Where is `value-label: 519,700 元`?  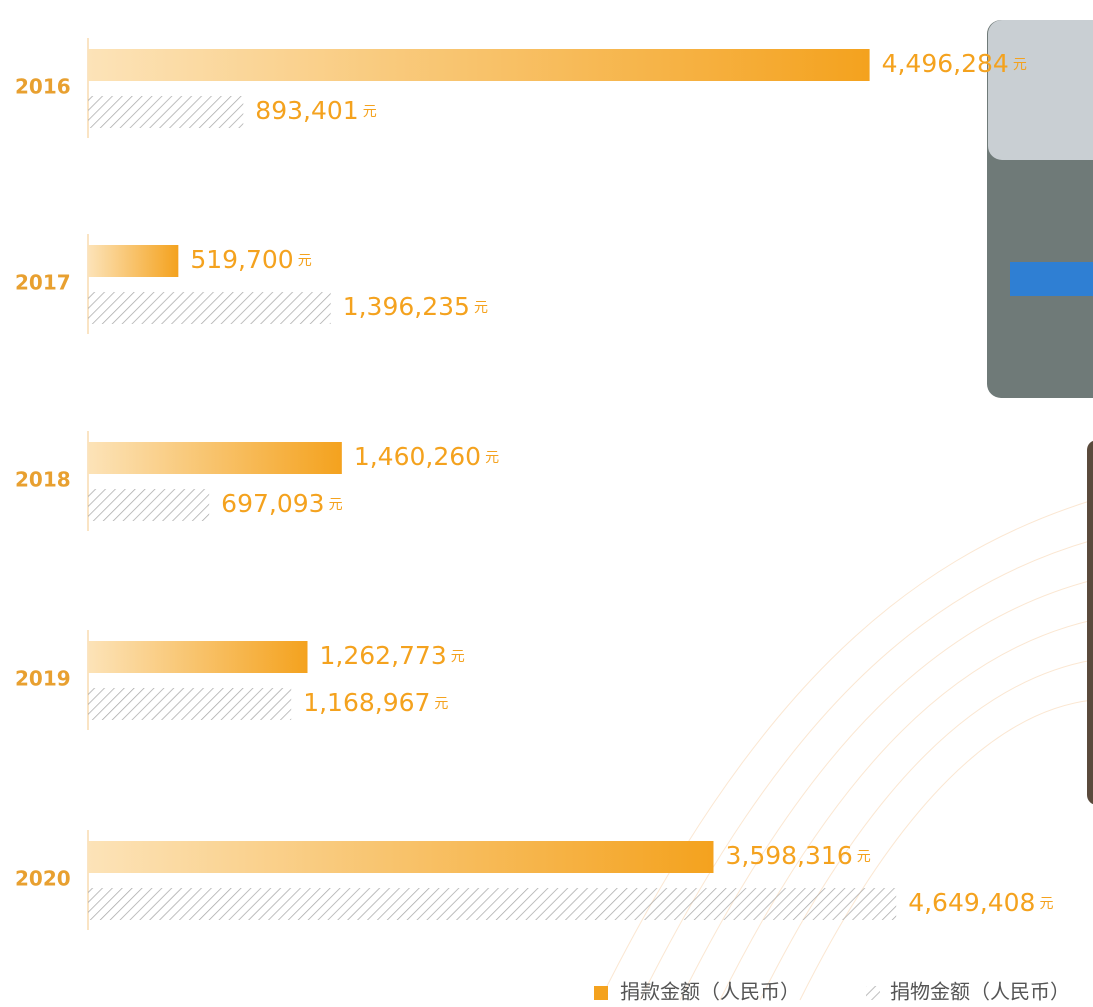
value-label: 519,700 元 is located at coordinates (250, 259).